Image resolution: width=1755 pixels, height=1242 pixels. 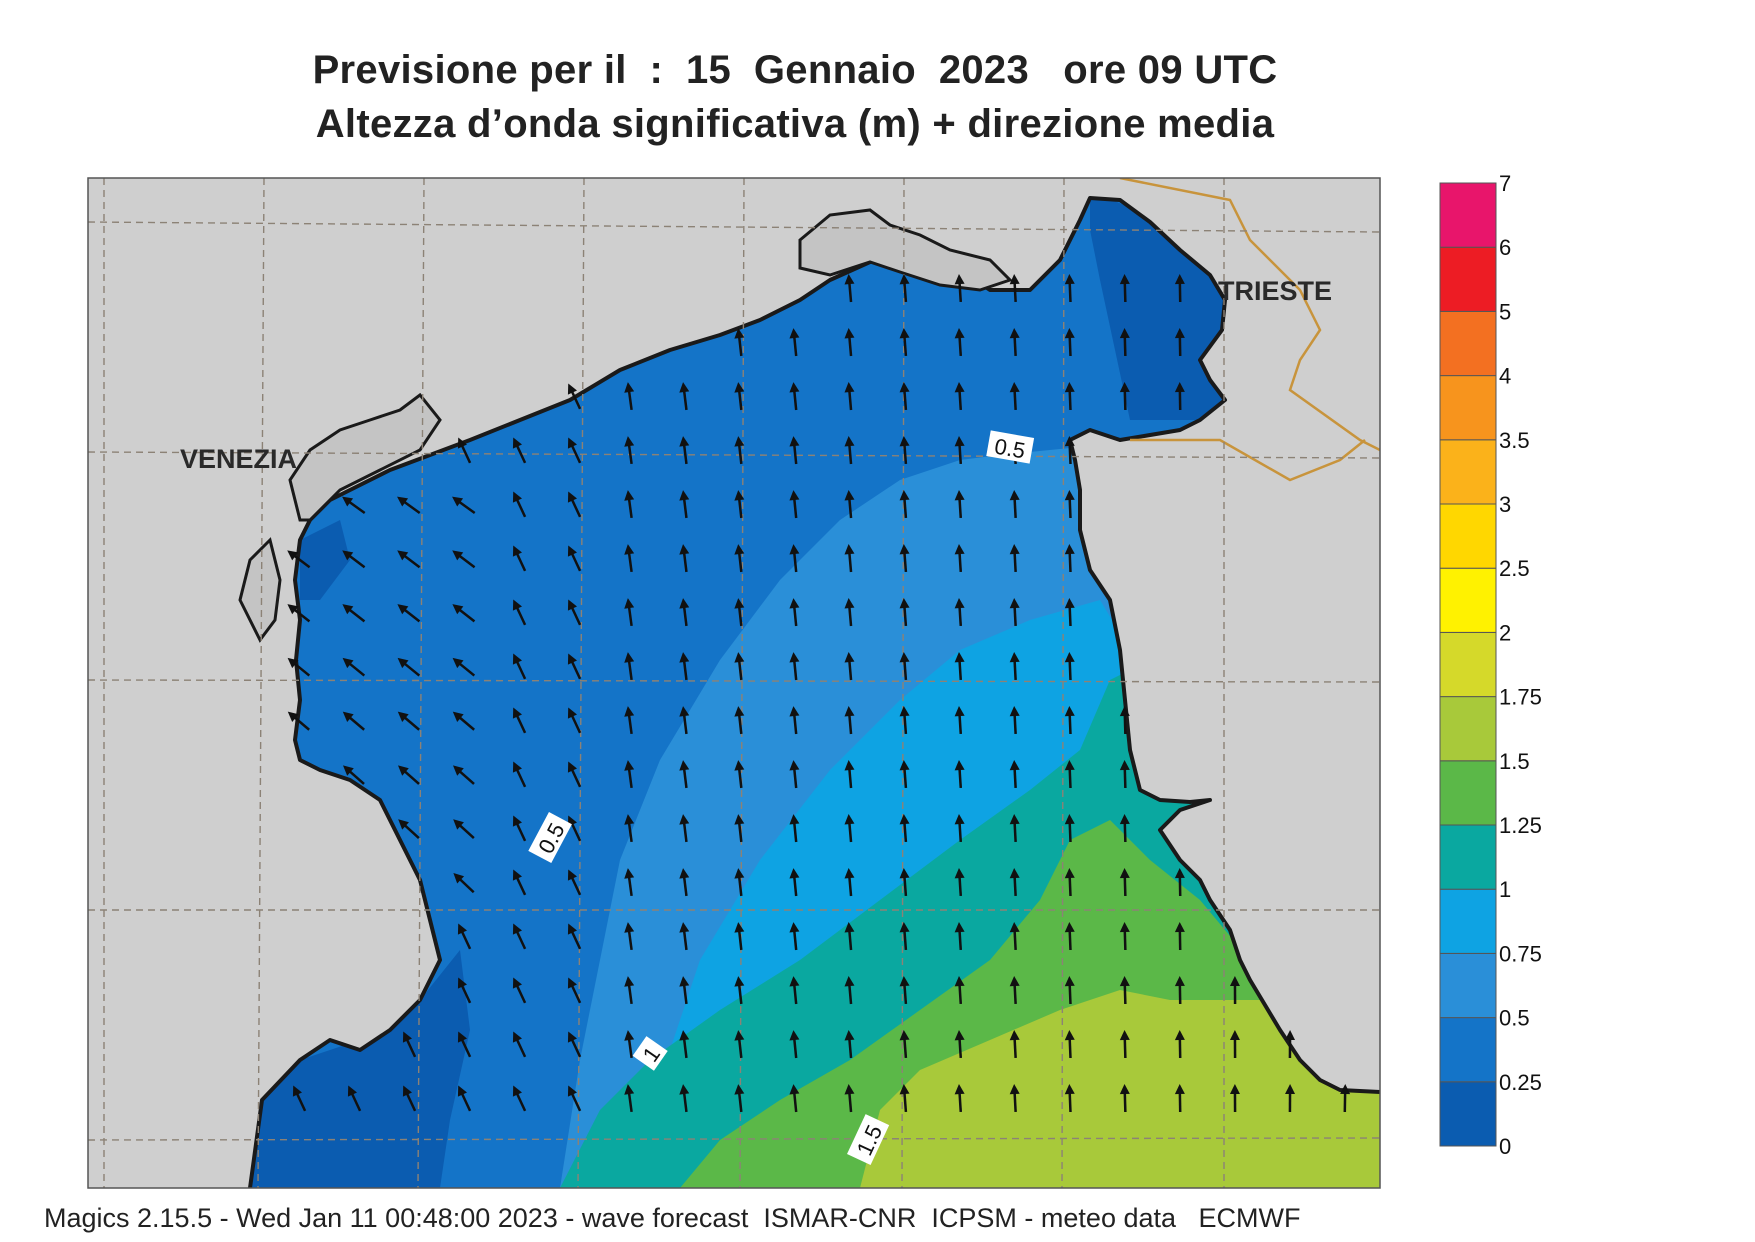 What do you see at coordinates (365, 457) in the screenshot?
I see `laguna-veneta` at bounding box center [365, 457].